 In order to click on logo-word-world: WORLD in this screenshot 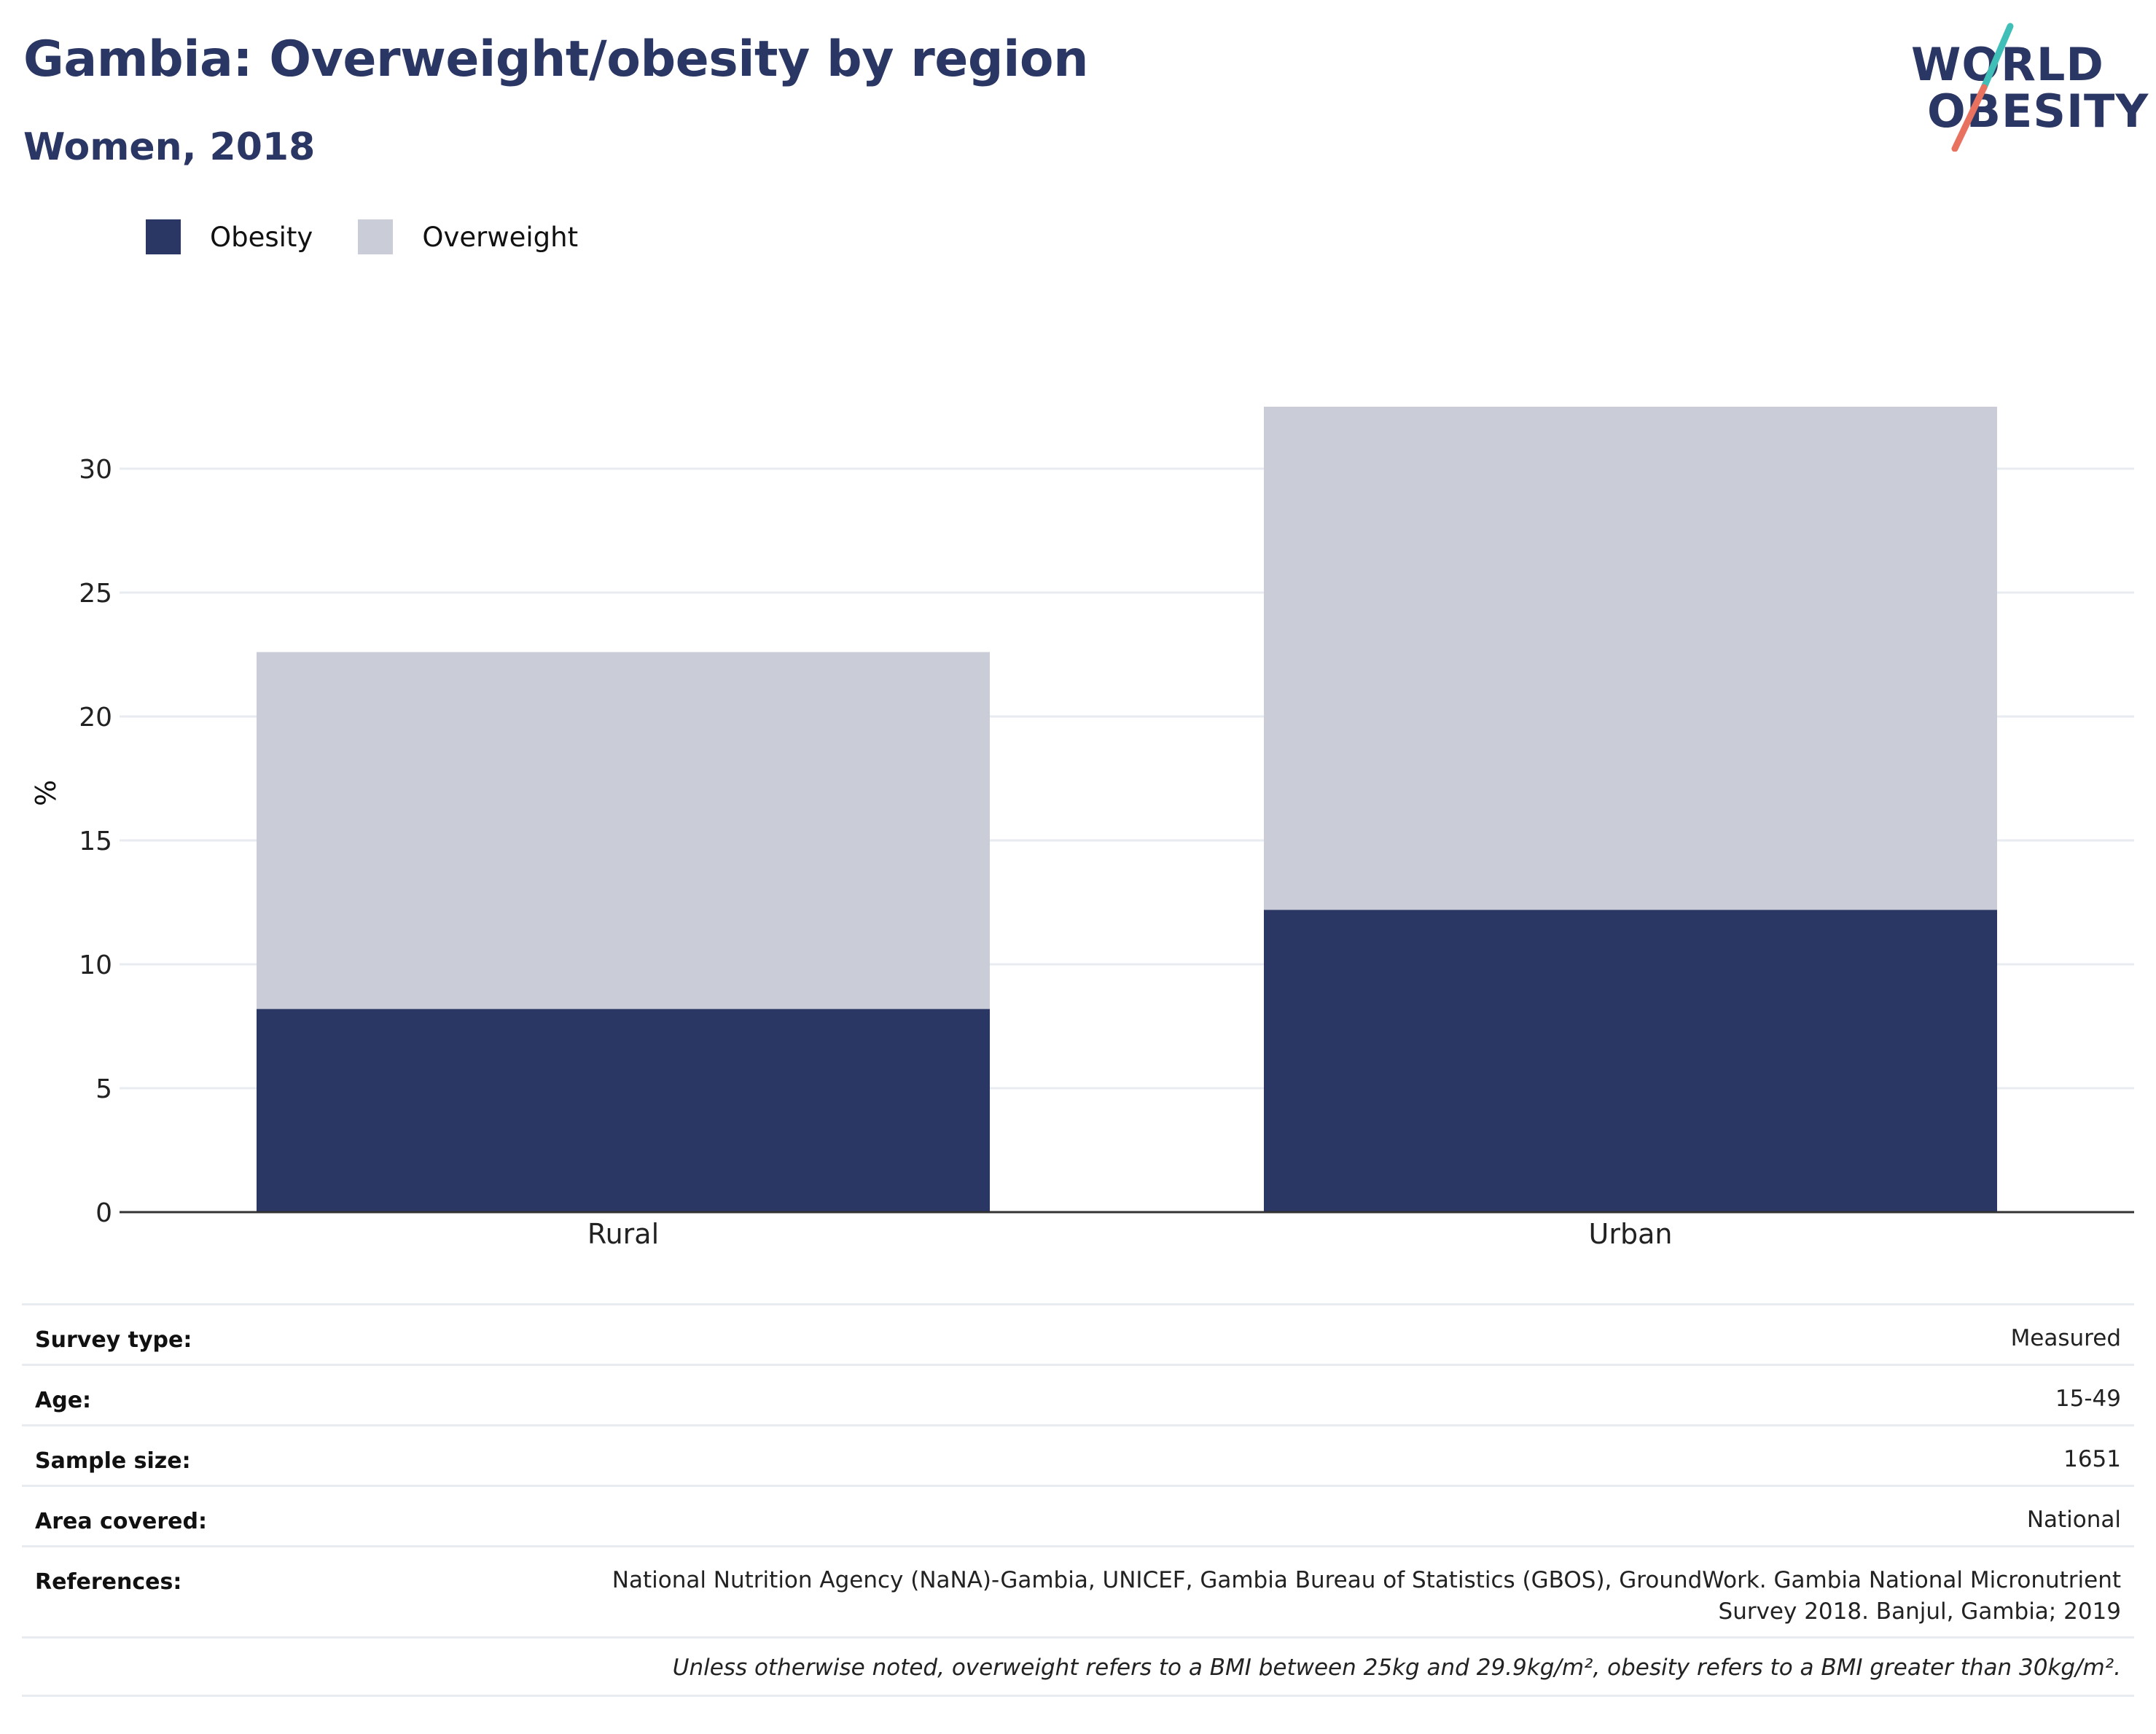, I will do `click(2008, 64)`.